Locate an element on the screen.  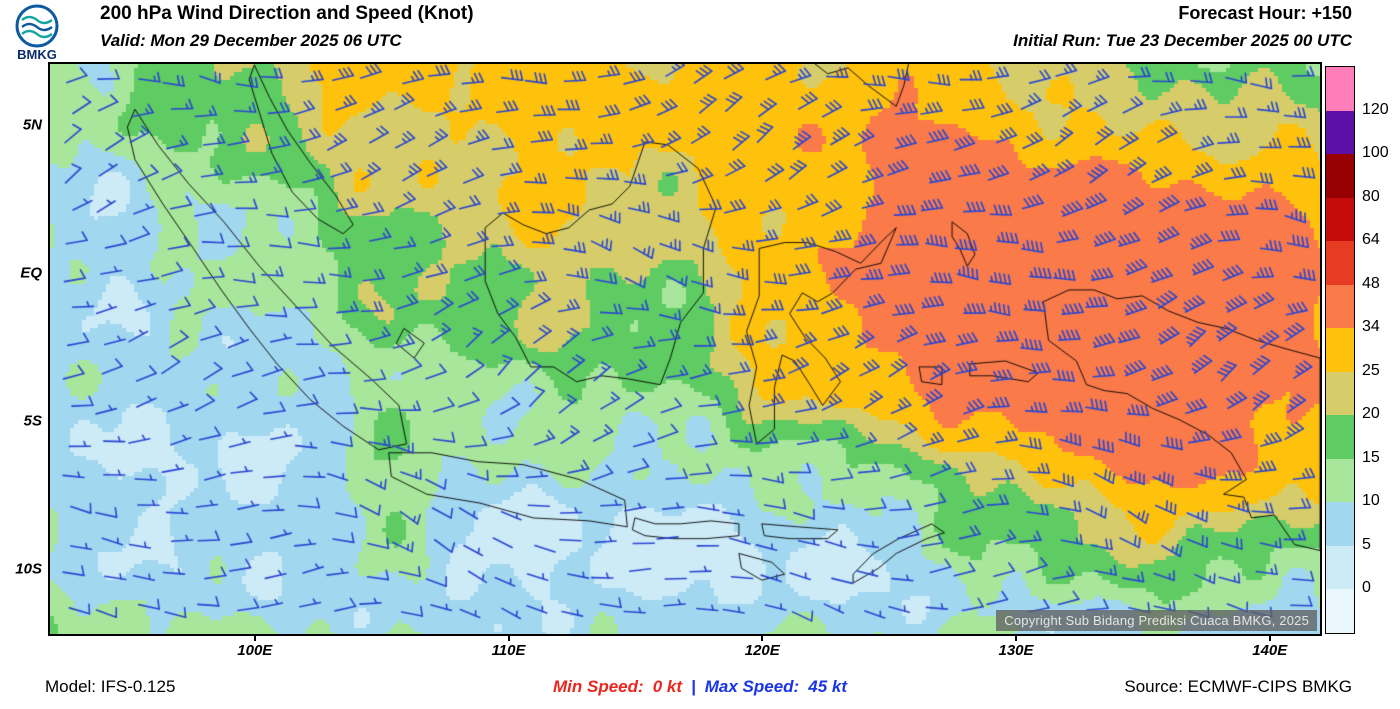
valid-time: Valid: Mon 29 December 2025 06 UTC is located at coordinates (251, 40).